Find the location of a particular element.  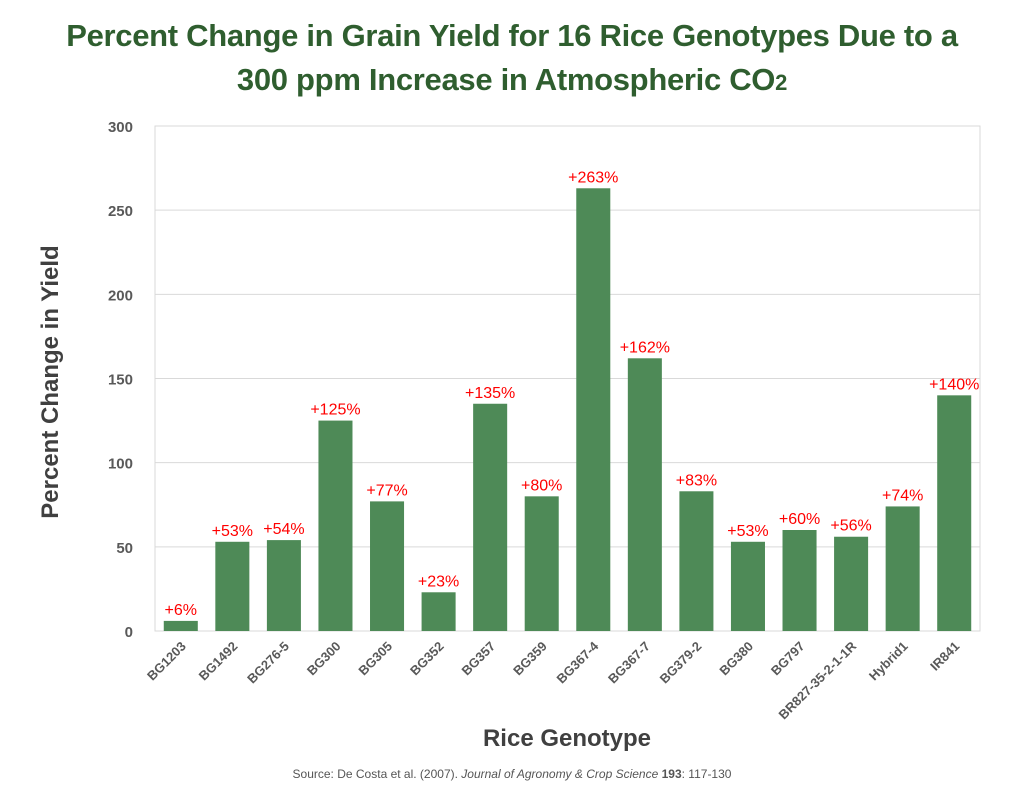

data-label: +60% is located at coordinates (799, 519).